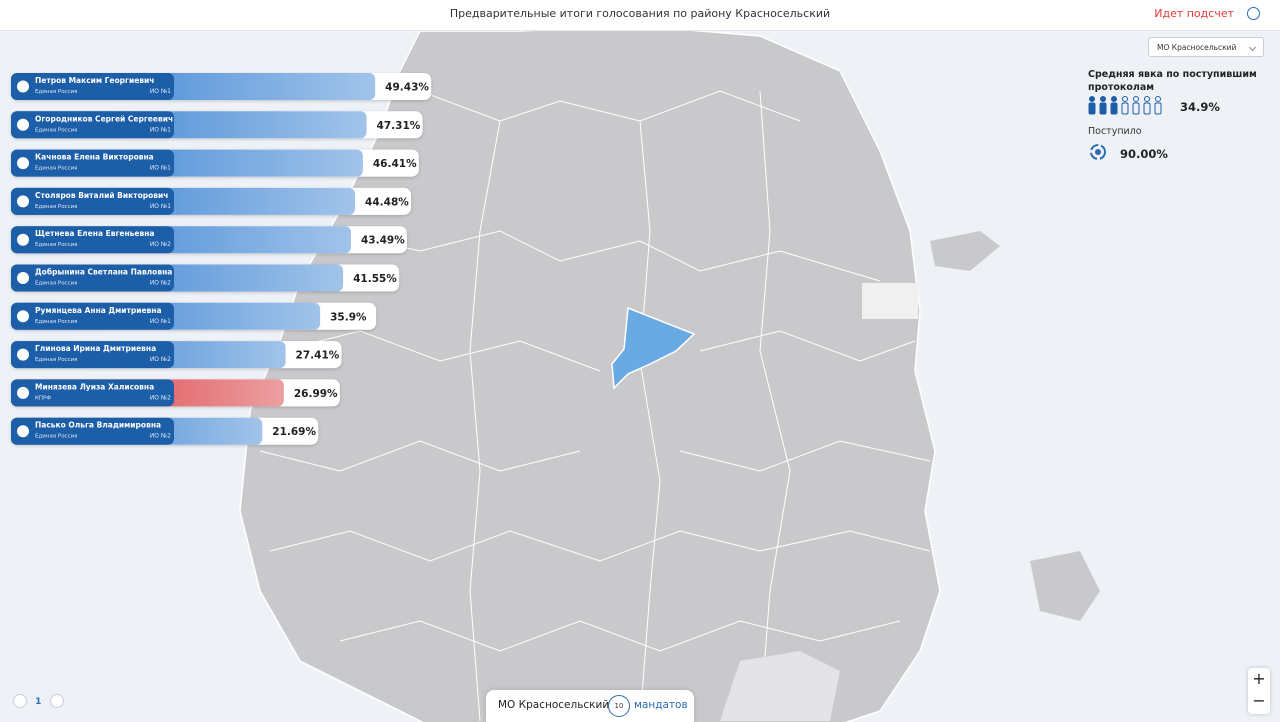 The height and width of the screenshot is (722, 1280). Describe the element at coordinates (101, 195) in the screenshot. I see `candidate-name: Столяров Виталий Викторович` at that location.